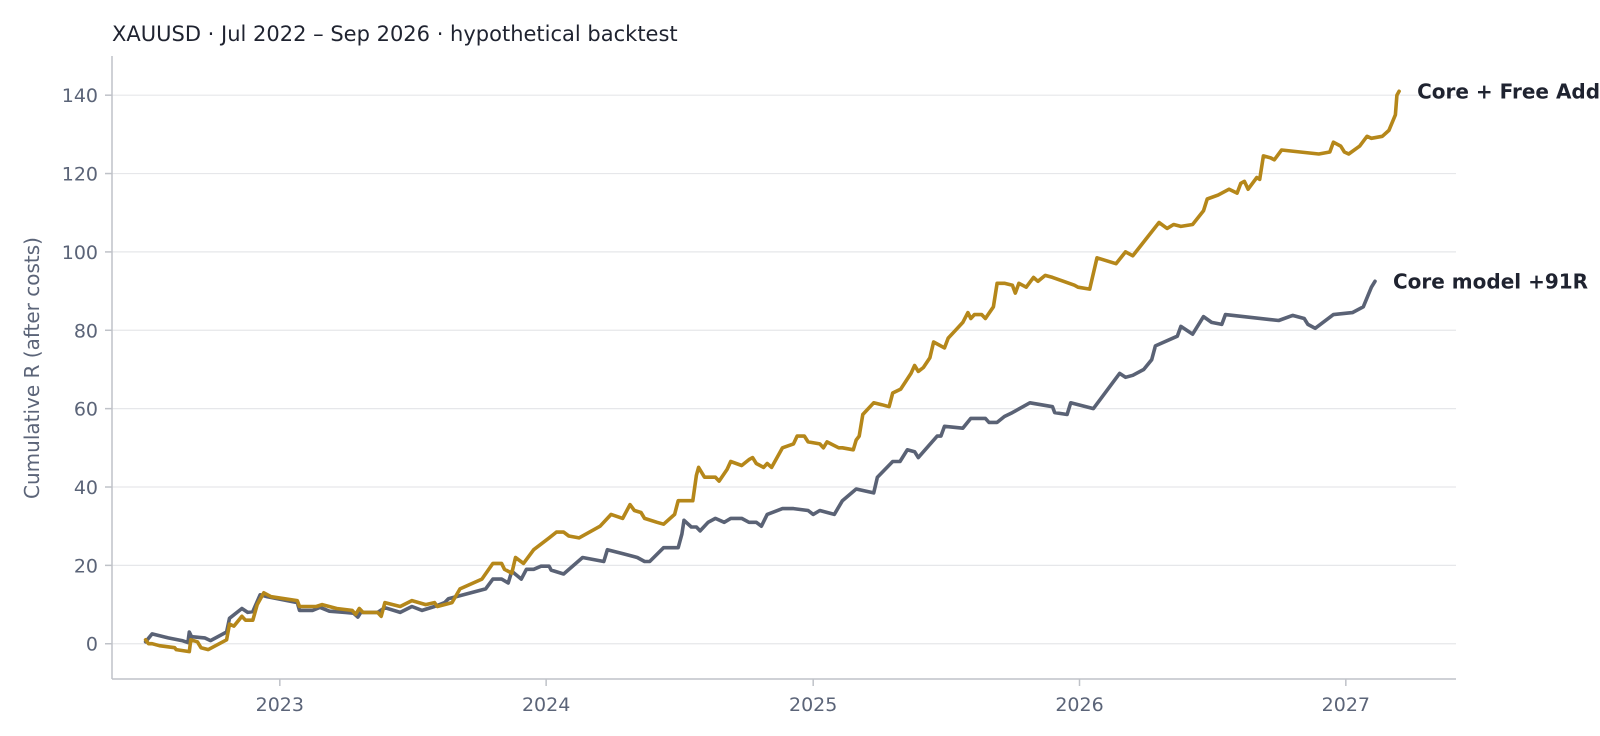  I want to click on x-tick-label: 2025, so click(813, 705).